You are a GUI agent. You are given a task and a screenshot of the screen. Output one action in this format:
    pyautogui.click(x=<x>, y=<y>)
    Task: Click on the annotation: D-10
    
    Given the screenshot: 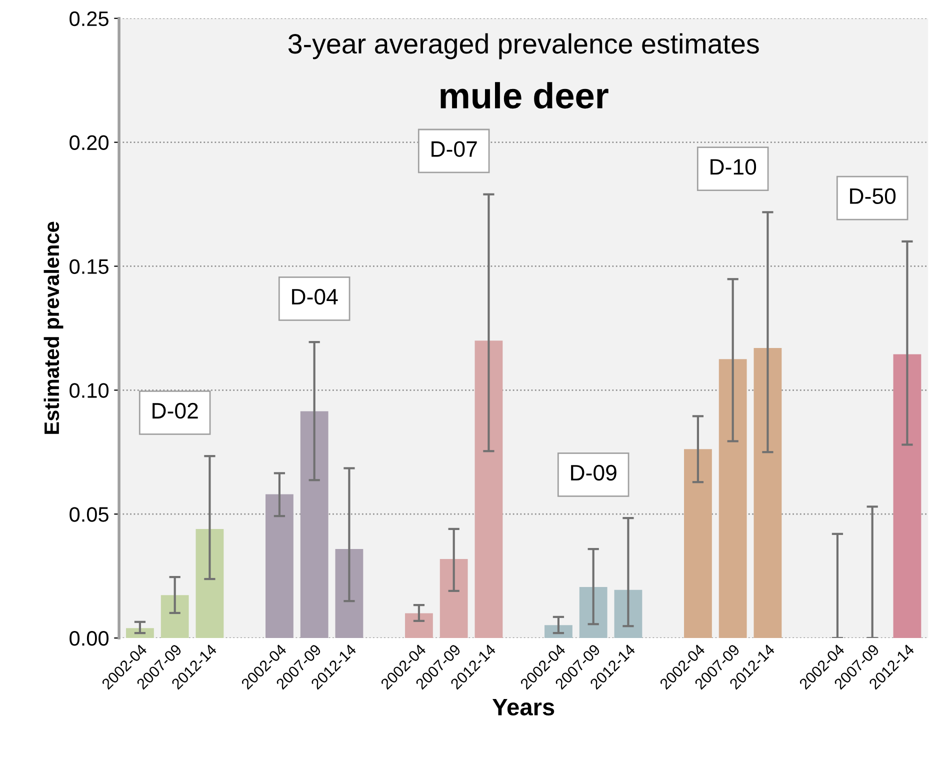 What is the action you would take?
    pyautogui.click(x=733, y=167)
    